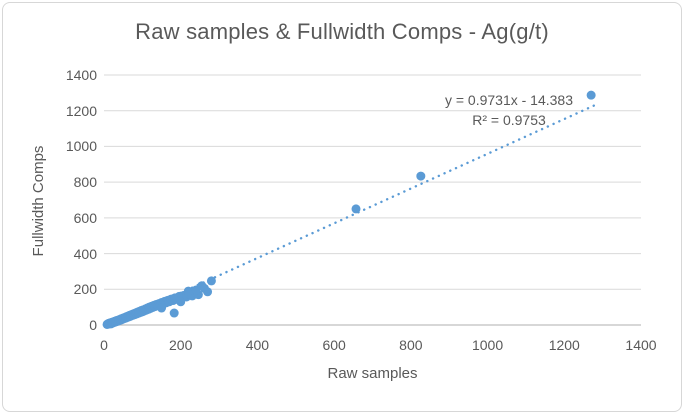  Describe the element at coordinates (487, 345) in the screenshot. I see `x-tick-label: 1000` at that location.